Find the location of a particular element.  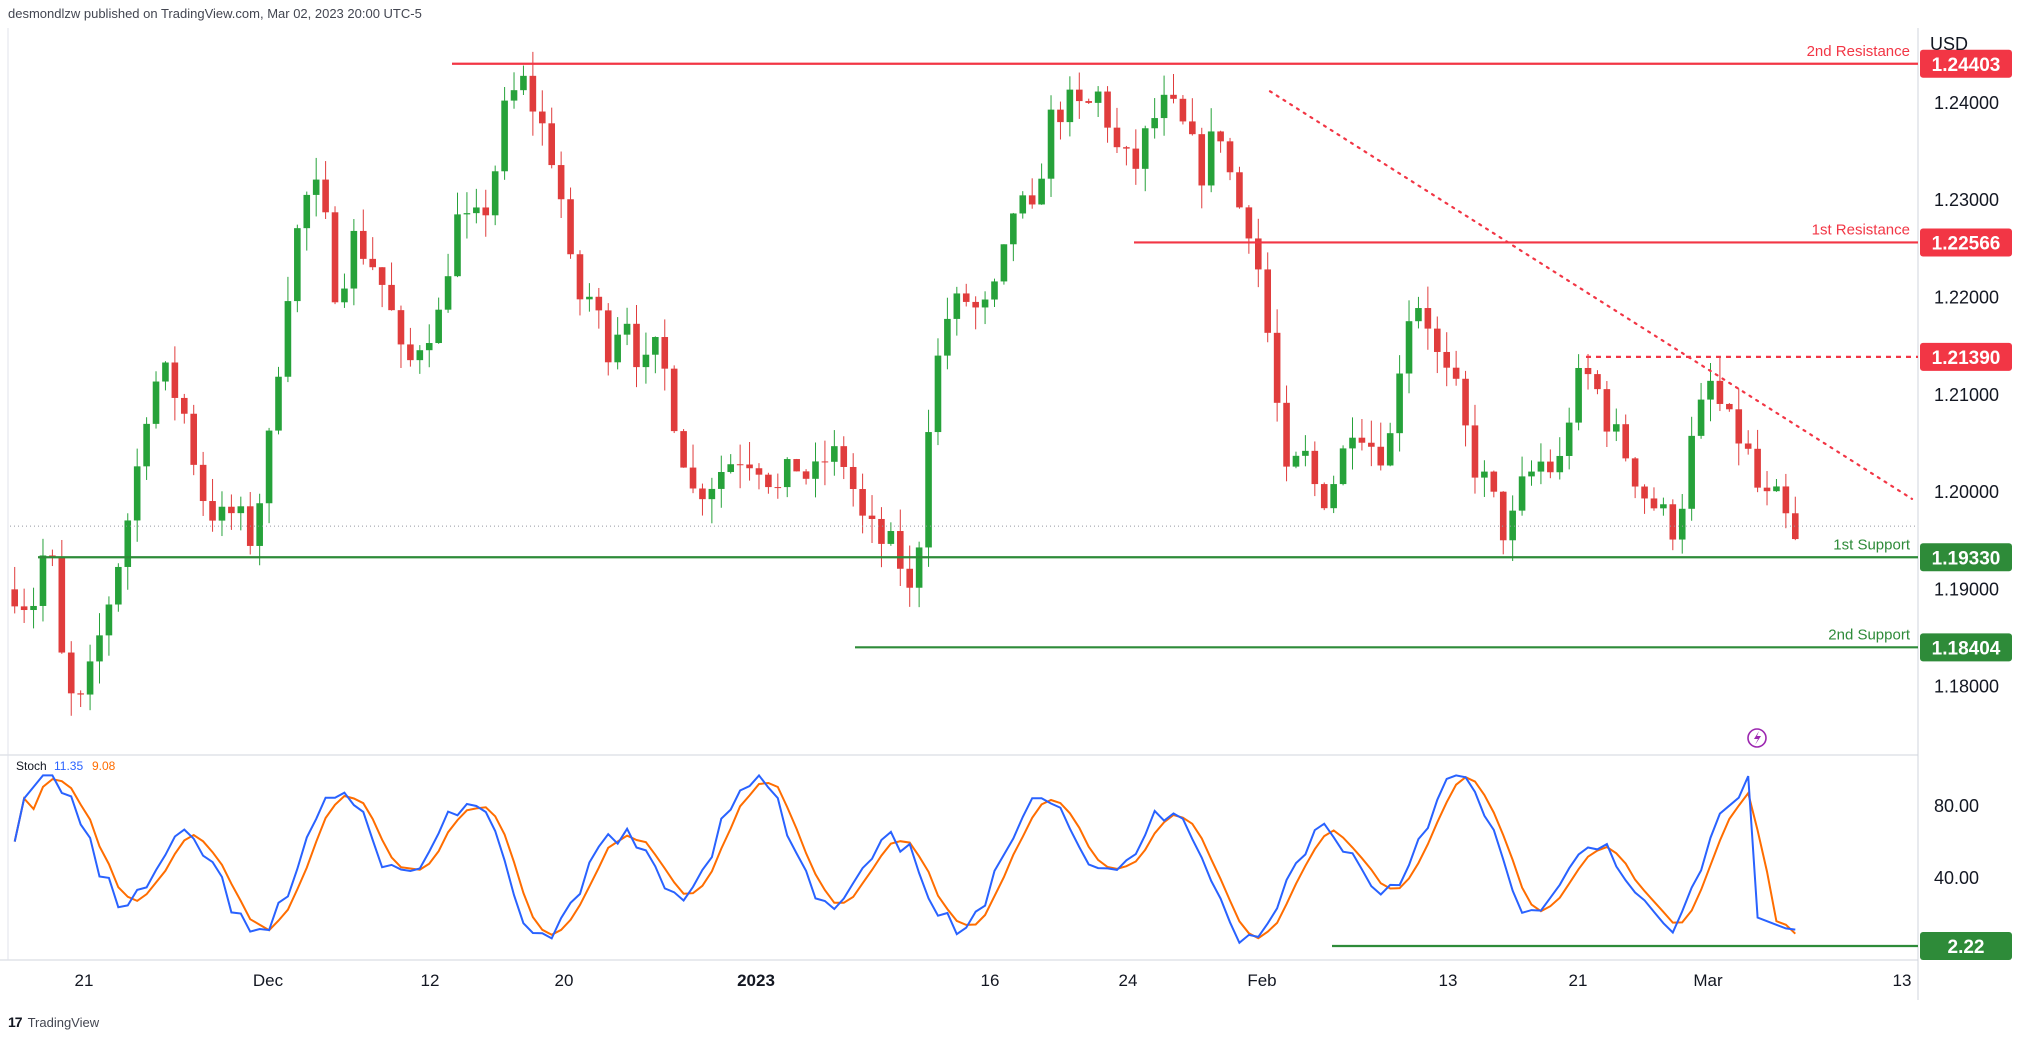

support-price-value: 1.19330 is located at coordinates (1966, 558).